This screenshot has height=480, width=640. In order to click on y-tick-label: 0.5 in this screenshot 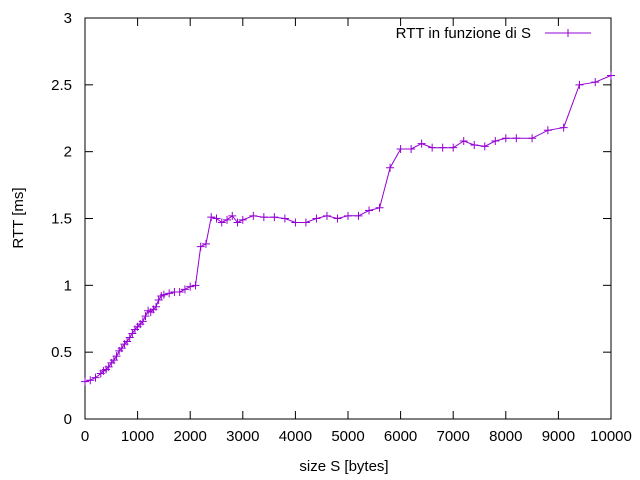, I will do `click(61, 352)`.